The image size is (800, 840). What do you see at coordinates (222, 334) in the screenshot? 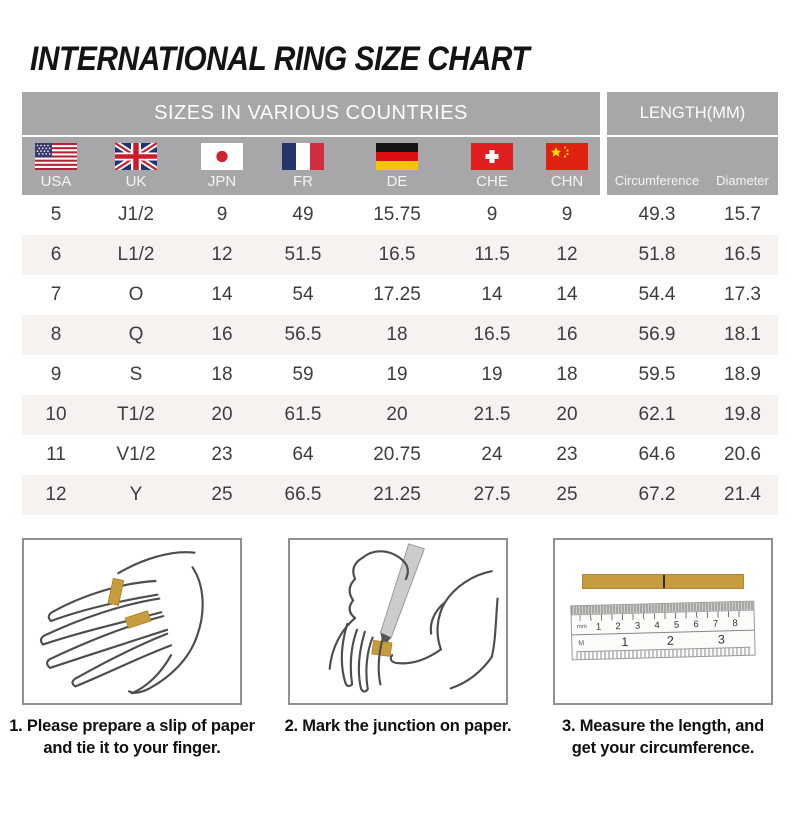
I see `table-cell: 16` at bounding box center [222, 334].